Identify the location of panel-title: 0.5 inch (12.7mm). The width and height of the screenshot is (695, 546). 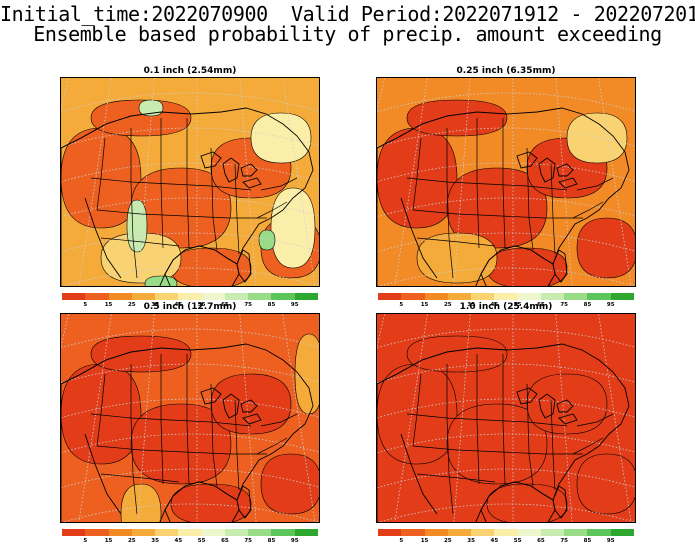
(190, 307).